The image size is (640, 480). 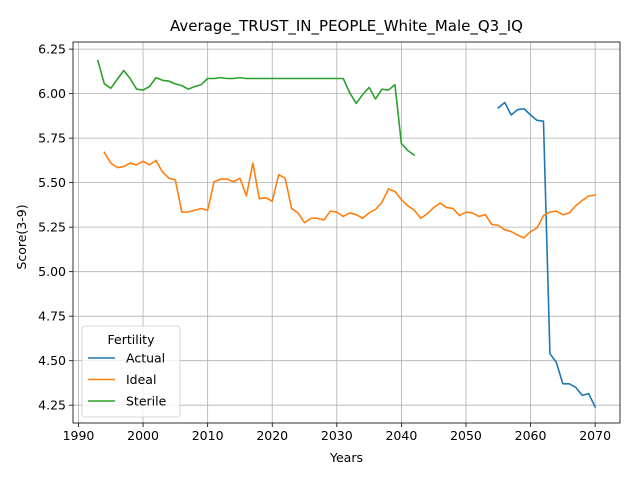 What do you see at coordinates (401, 435) in the screenshot?
I see `x-tick-label: 2040` at bounding box center [401, 435].